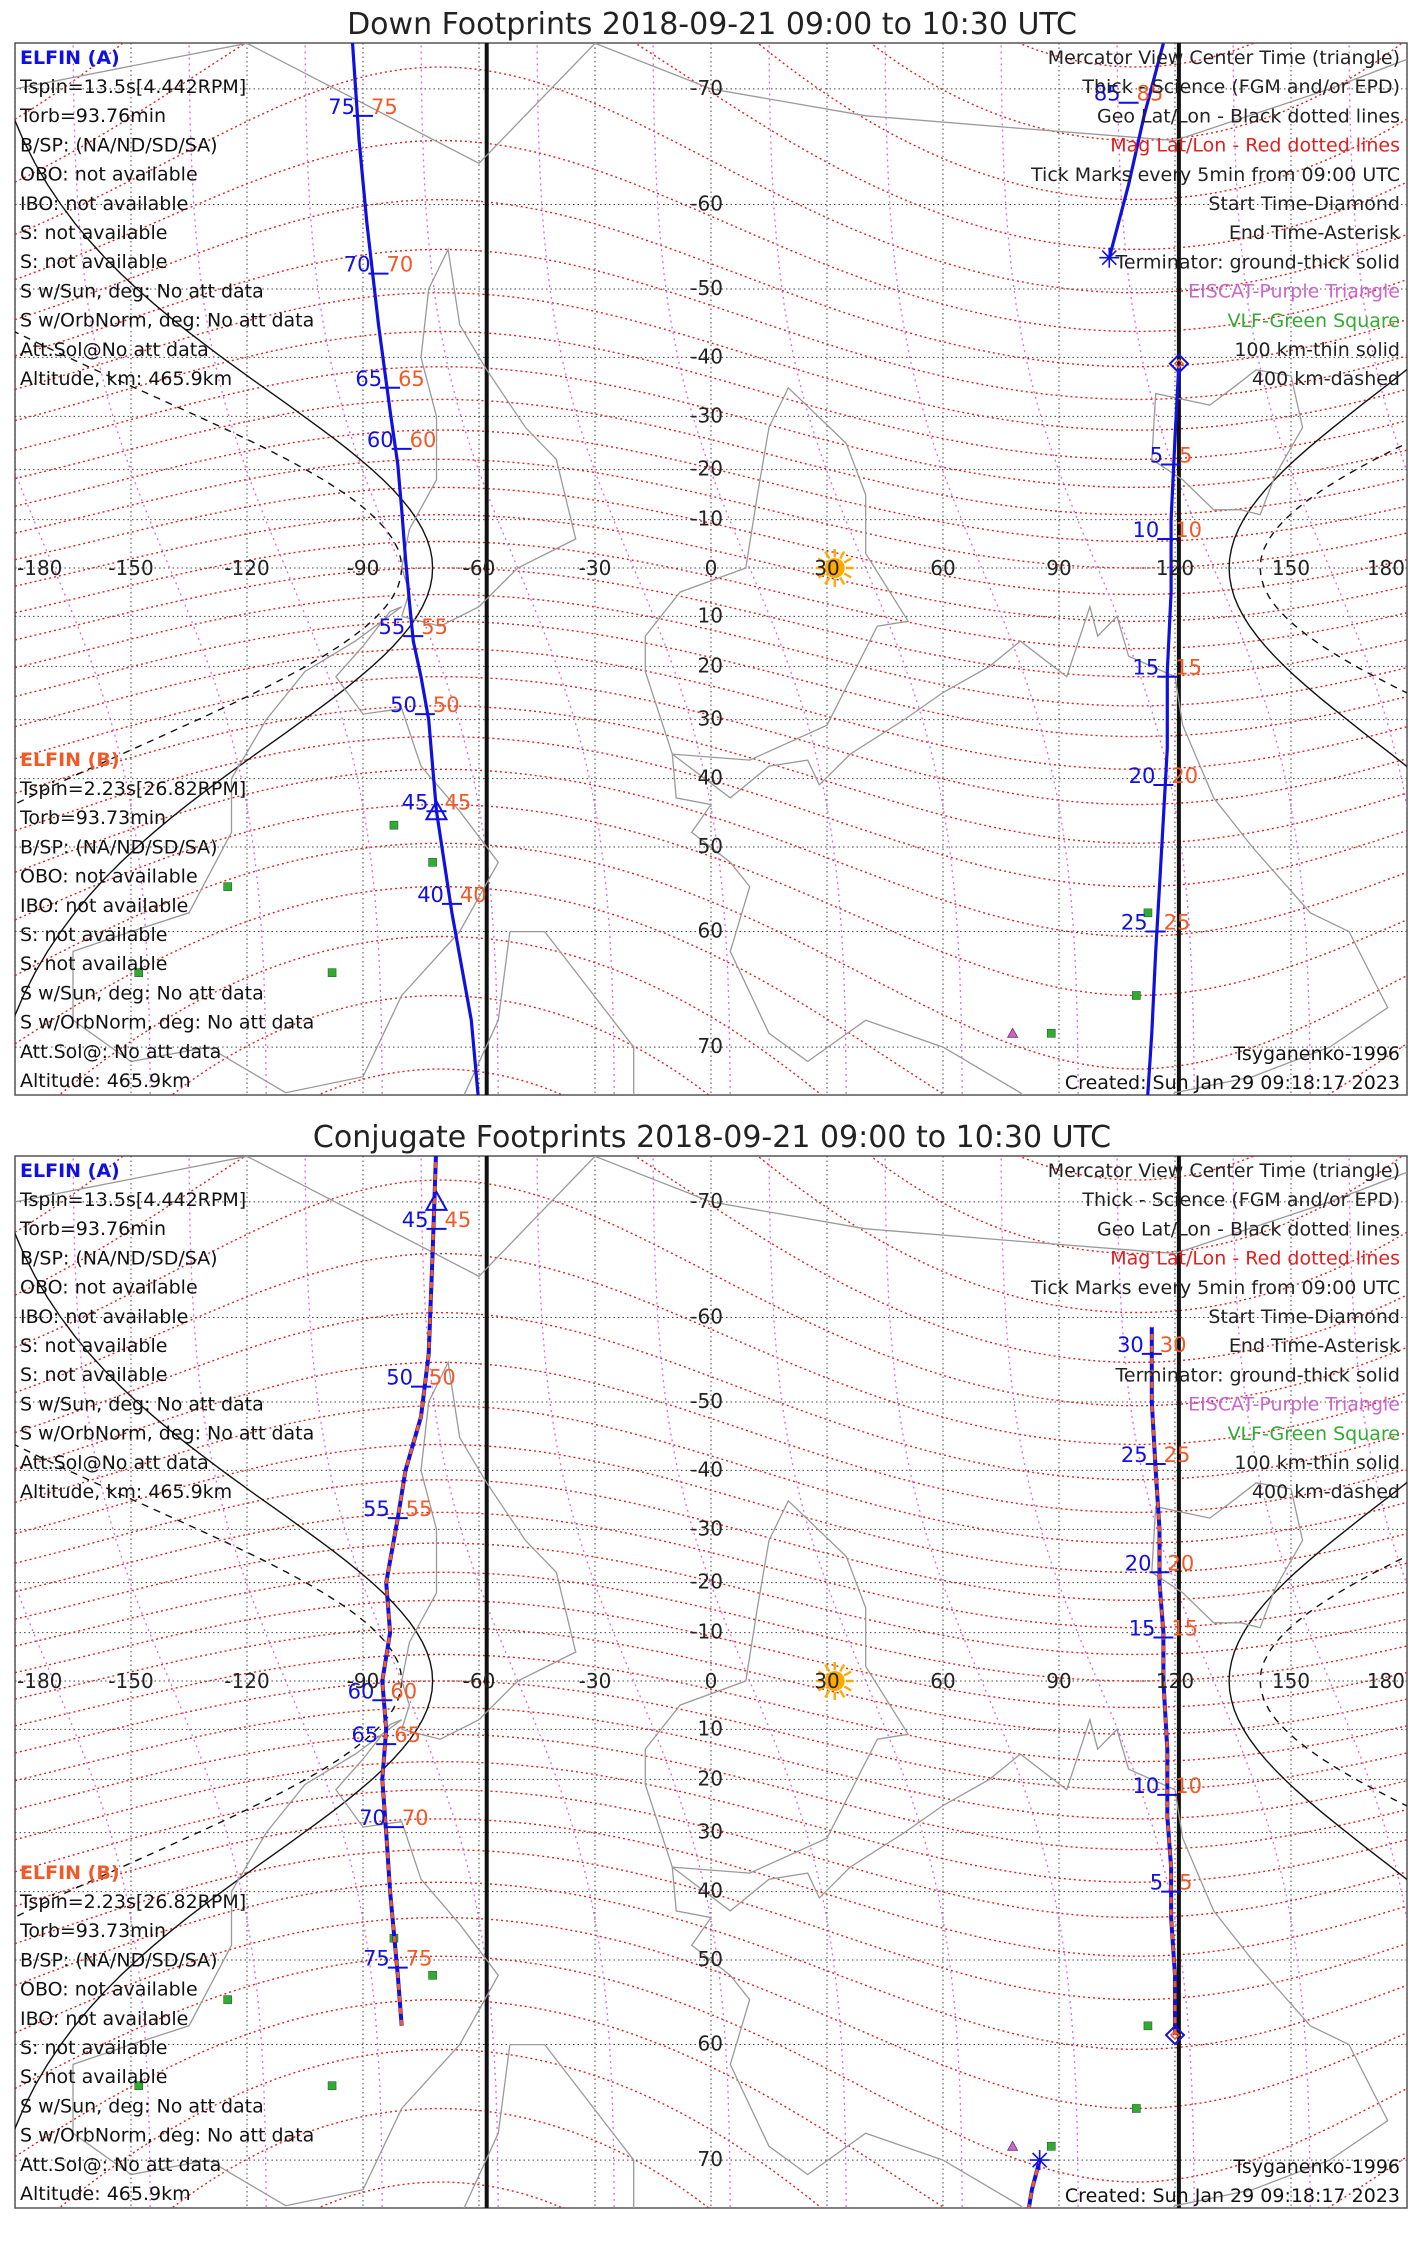 Image resolution: width=1425 pixels, height=2250 pixels. What do you see at coordinates (1185, 1883) in the screenshot?
I see `tick-label-b: 5` at bounding box center [1185, 1883].